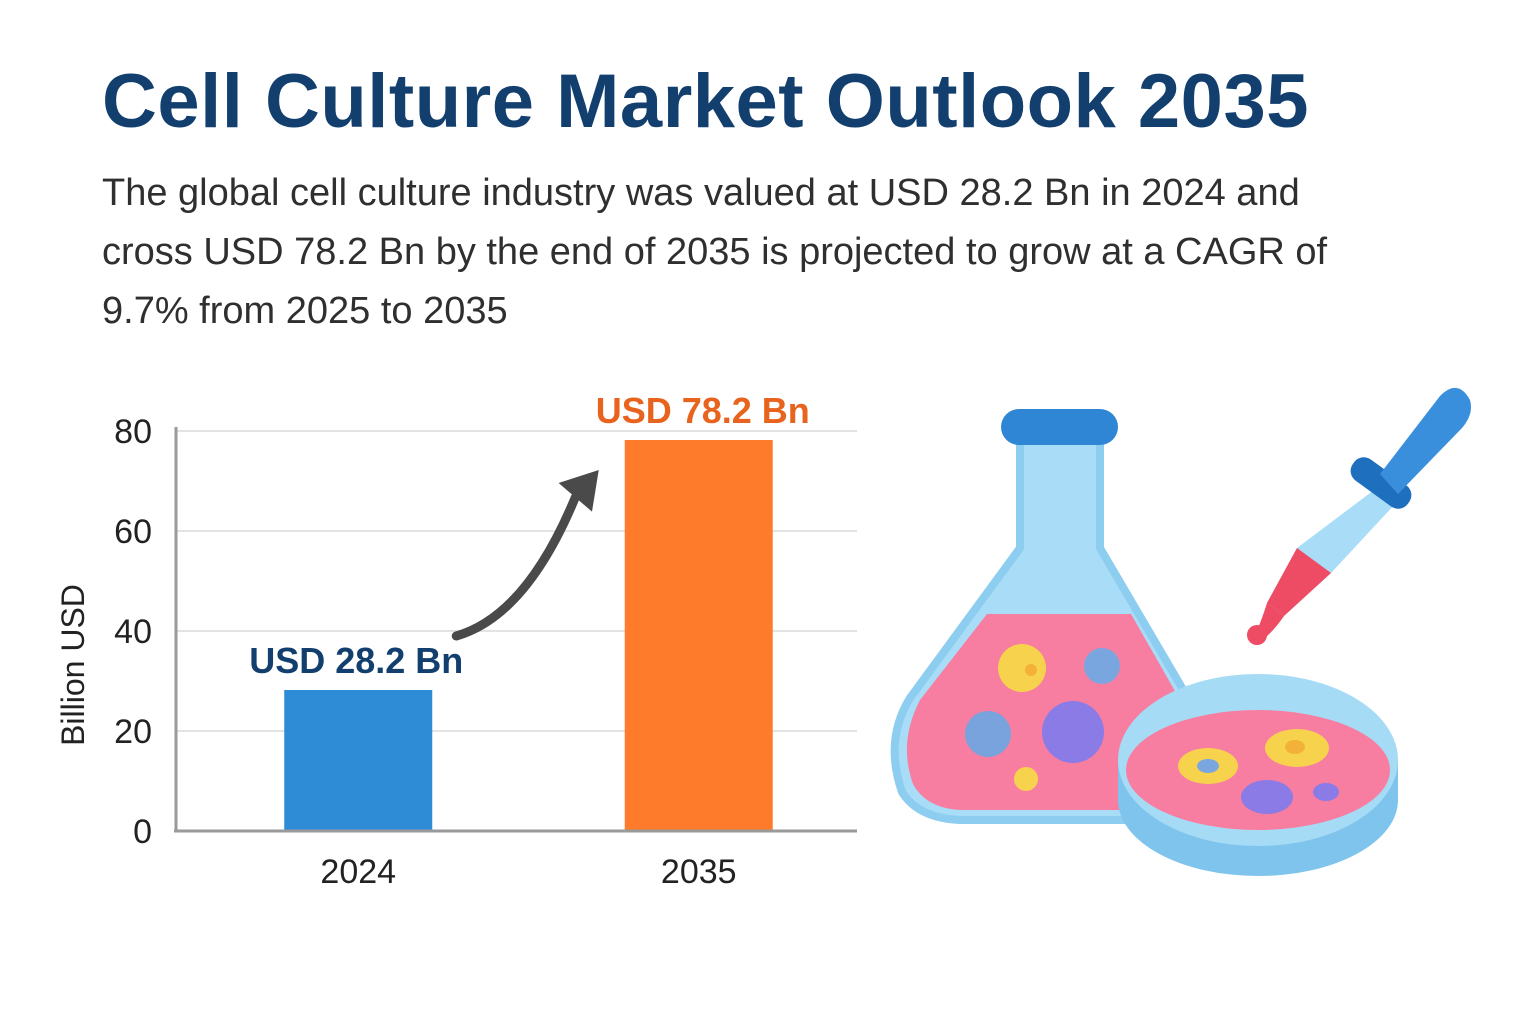 The height and width of the screenshot is (1024, 1536). What do you see at coordinates (133, 532) in the screenshot?
I see `y-tick-label: 60` at bounding box center [133, 532].